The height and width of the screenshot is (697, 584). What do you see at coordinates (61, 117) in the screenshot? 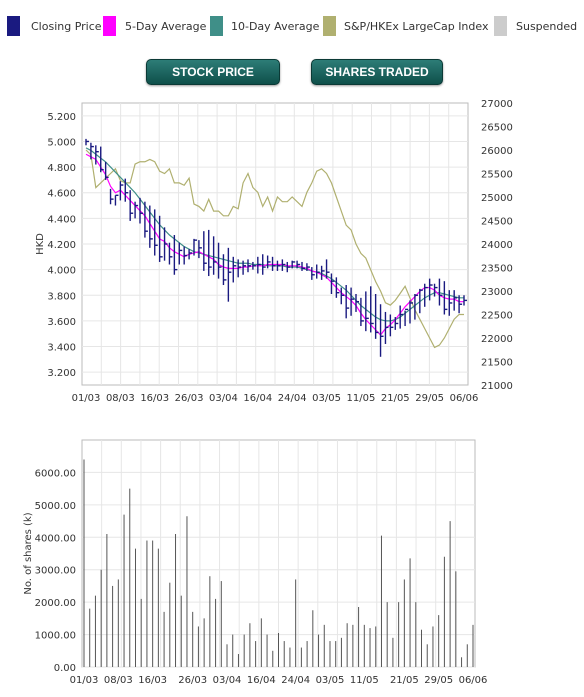
I see `y-tick-label: 5.200` at bounding box center [61, 117].